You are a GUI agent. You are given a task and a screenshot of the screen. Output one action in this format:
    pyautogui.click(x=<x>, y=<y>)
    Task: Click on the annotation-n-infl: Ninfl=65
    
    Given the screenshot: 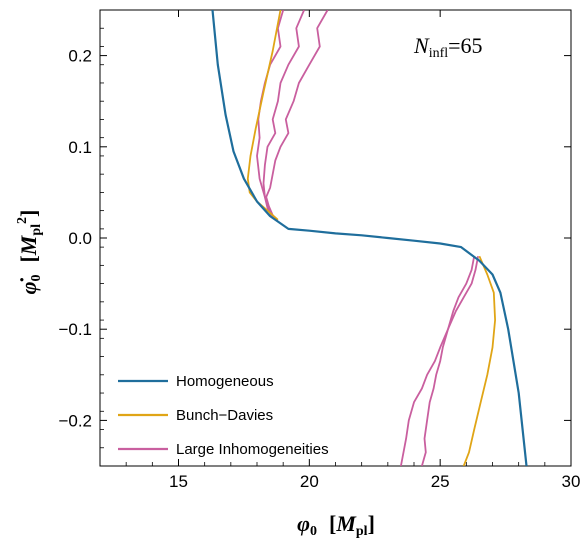 What is the action you would take?
    pyautogui.click(x=448, y=47)
    